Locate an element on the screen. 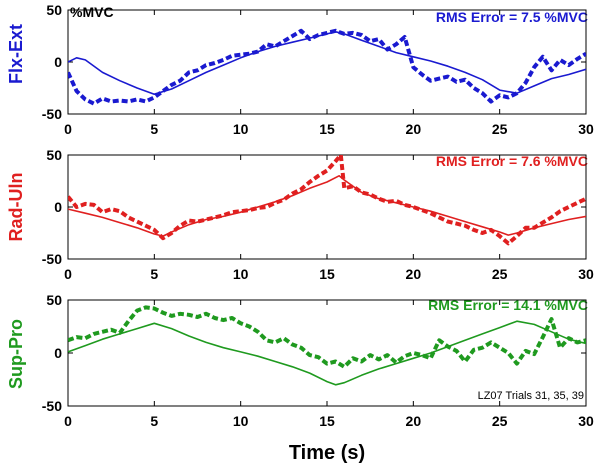  unit-label: %MVC is located at coordinates (92, 12).